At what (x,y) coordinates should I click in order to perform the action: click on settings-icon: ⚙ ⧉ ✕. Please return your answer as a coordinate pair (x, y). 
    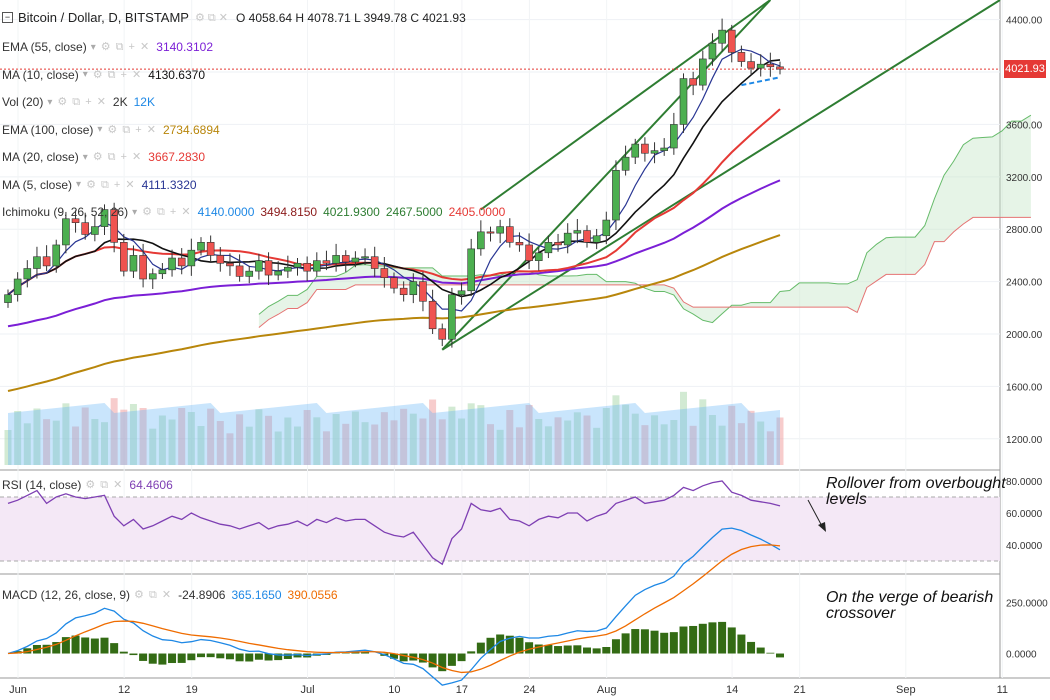
    Looking at the image, I should click on (211, 17).